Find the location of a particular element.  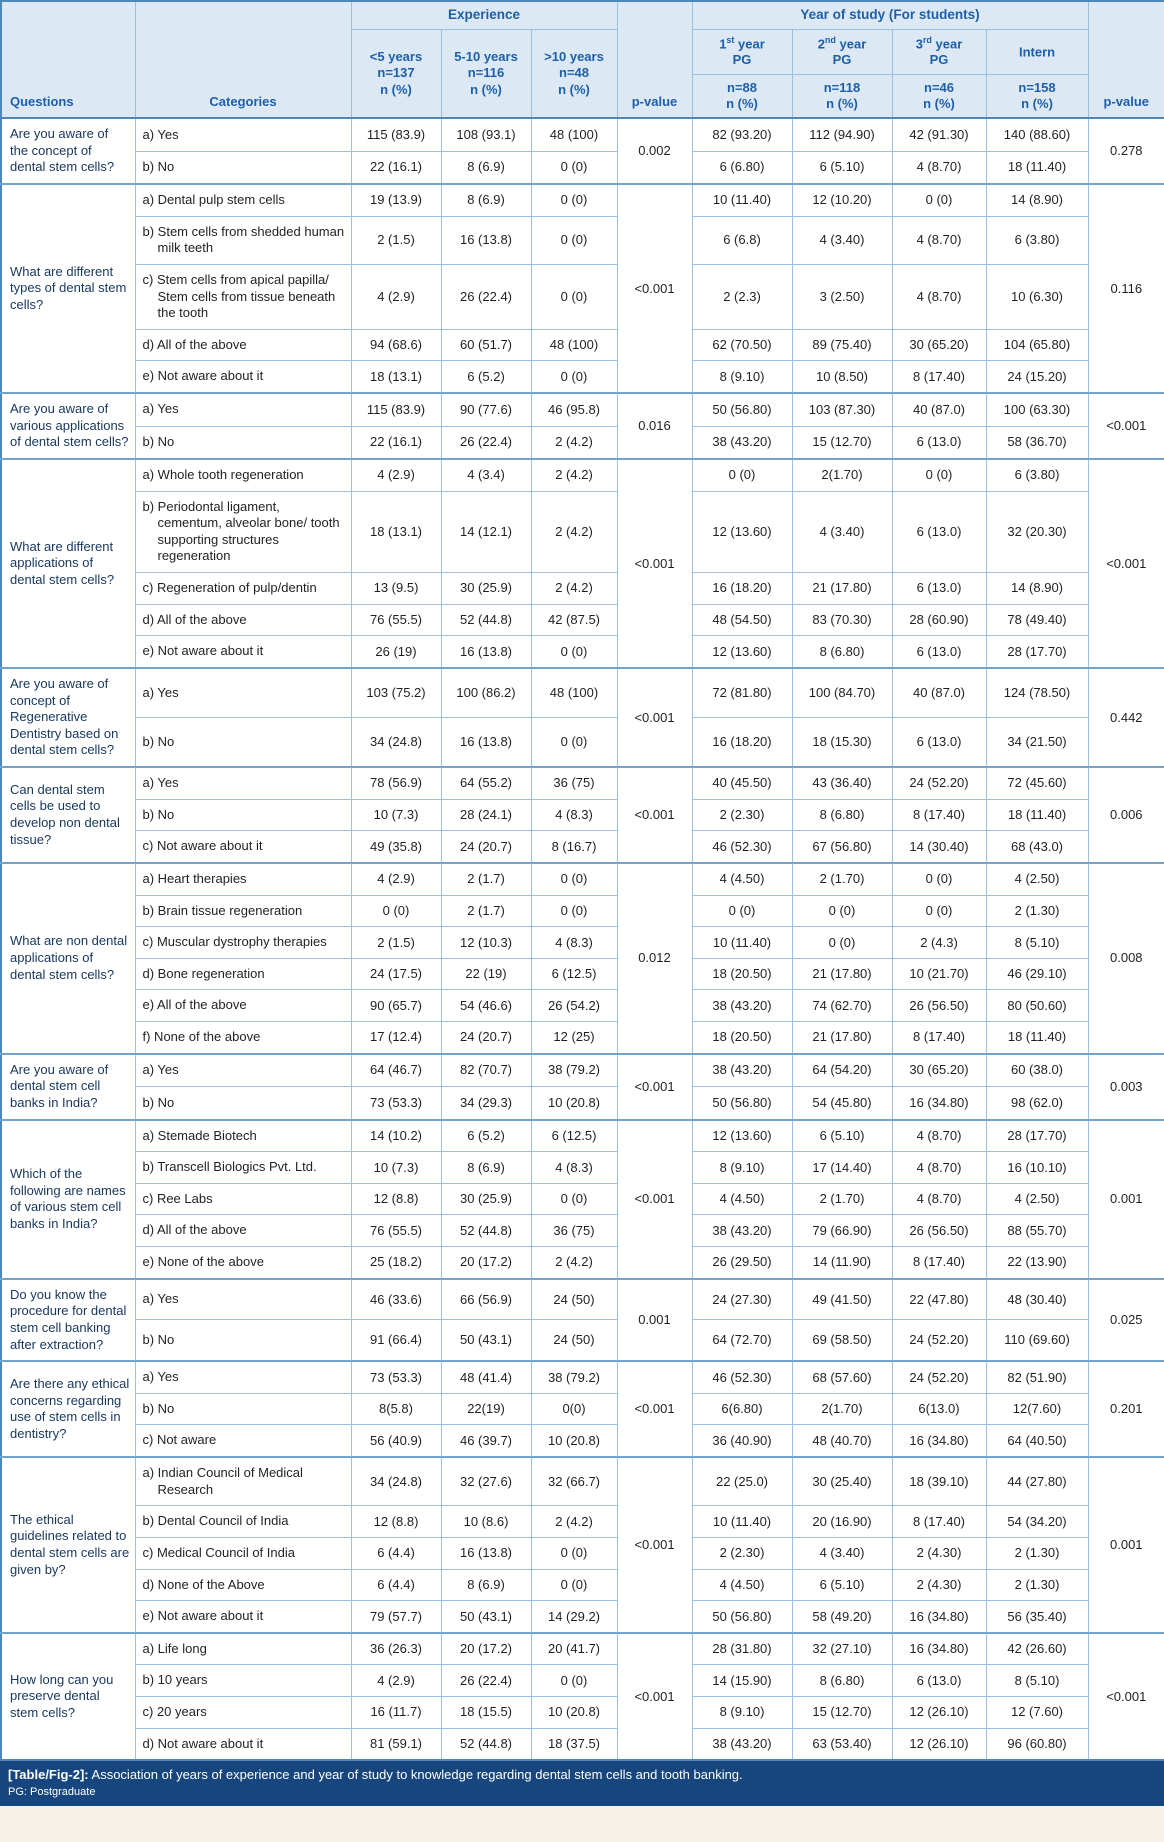

category-cell: c) Medical Council of India is located at coordinates (243, 1553).